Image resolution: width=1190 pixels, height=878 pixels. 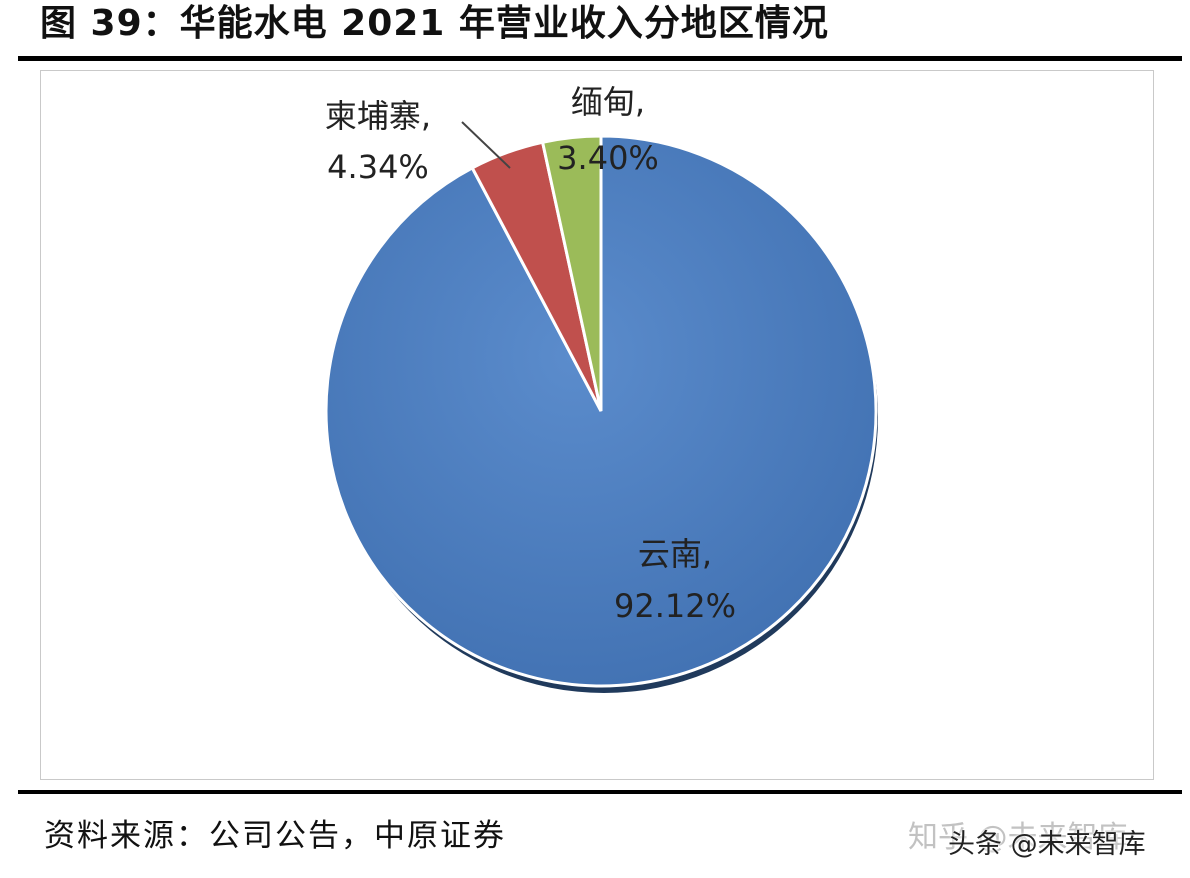 I want to click on leader-line-cambodia, so click(x=486, y=145).